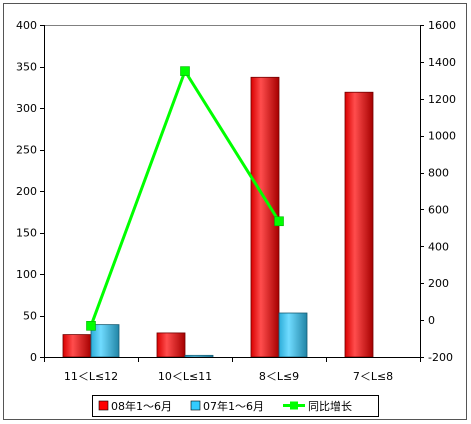 This screenshot has height=424, width=471. Describe the element at coordinates (373, 376) in the screenshot. I see `x-tick-label: 7＜L≤8` at that location.